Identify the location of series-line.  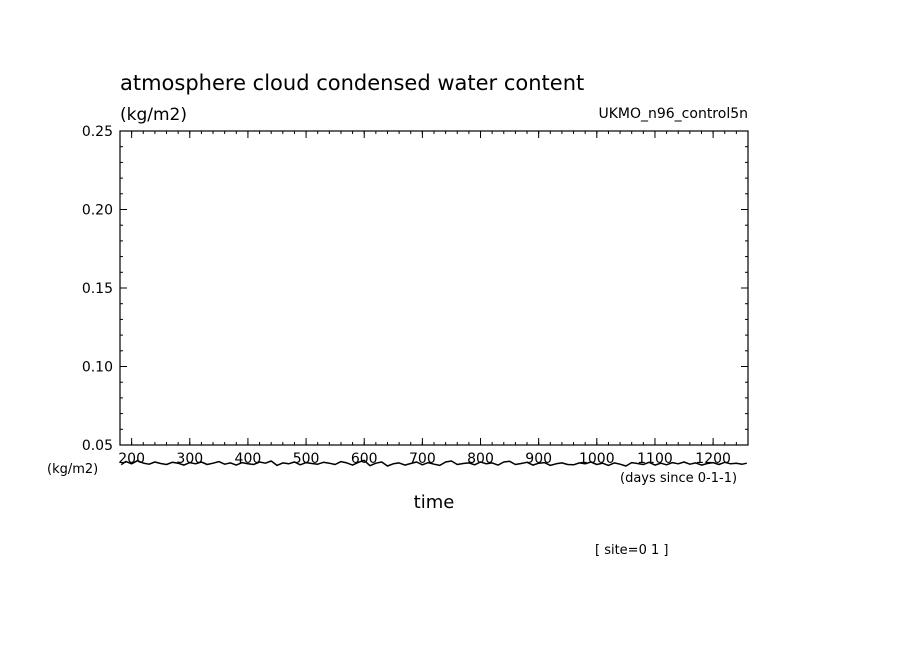
(433, 463).